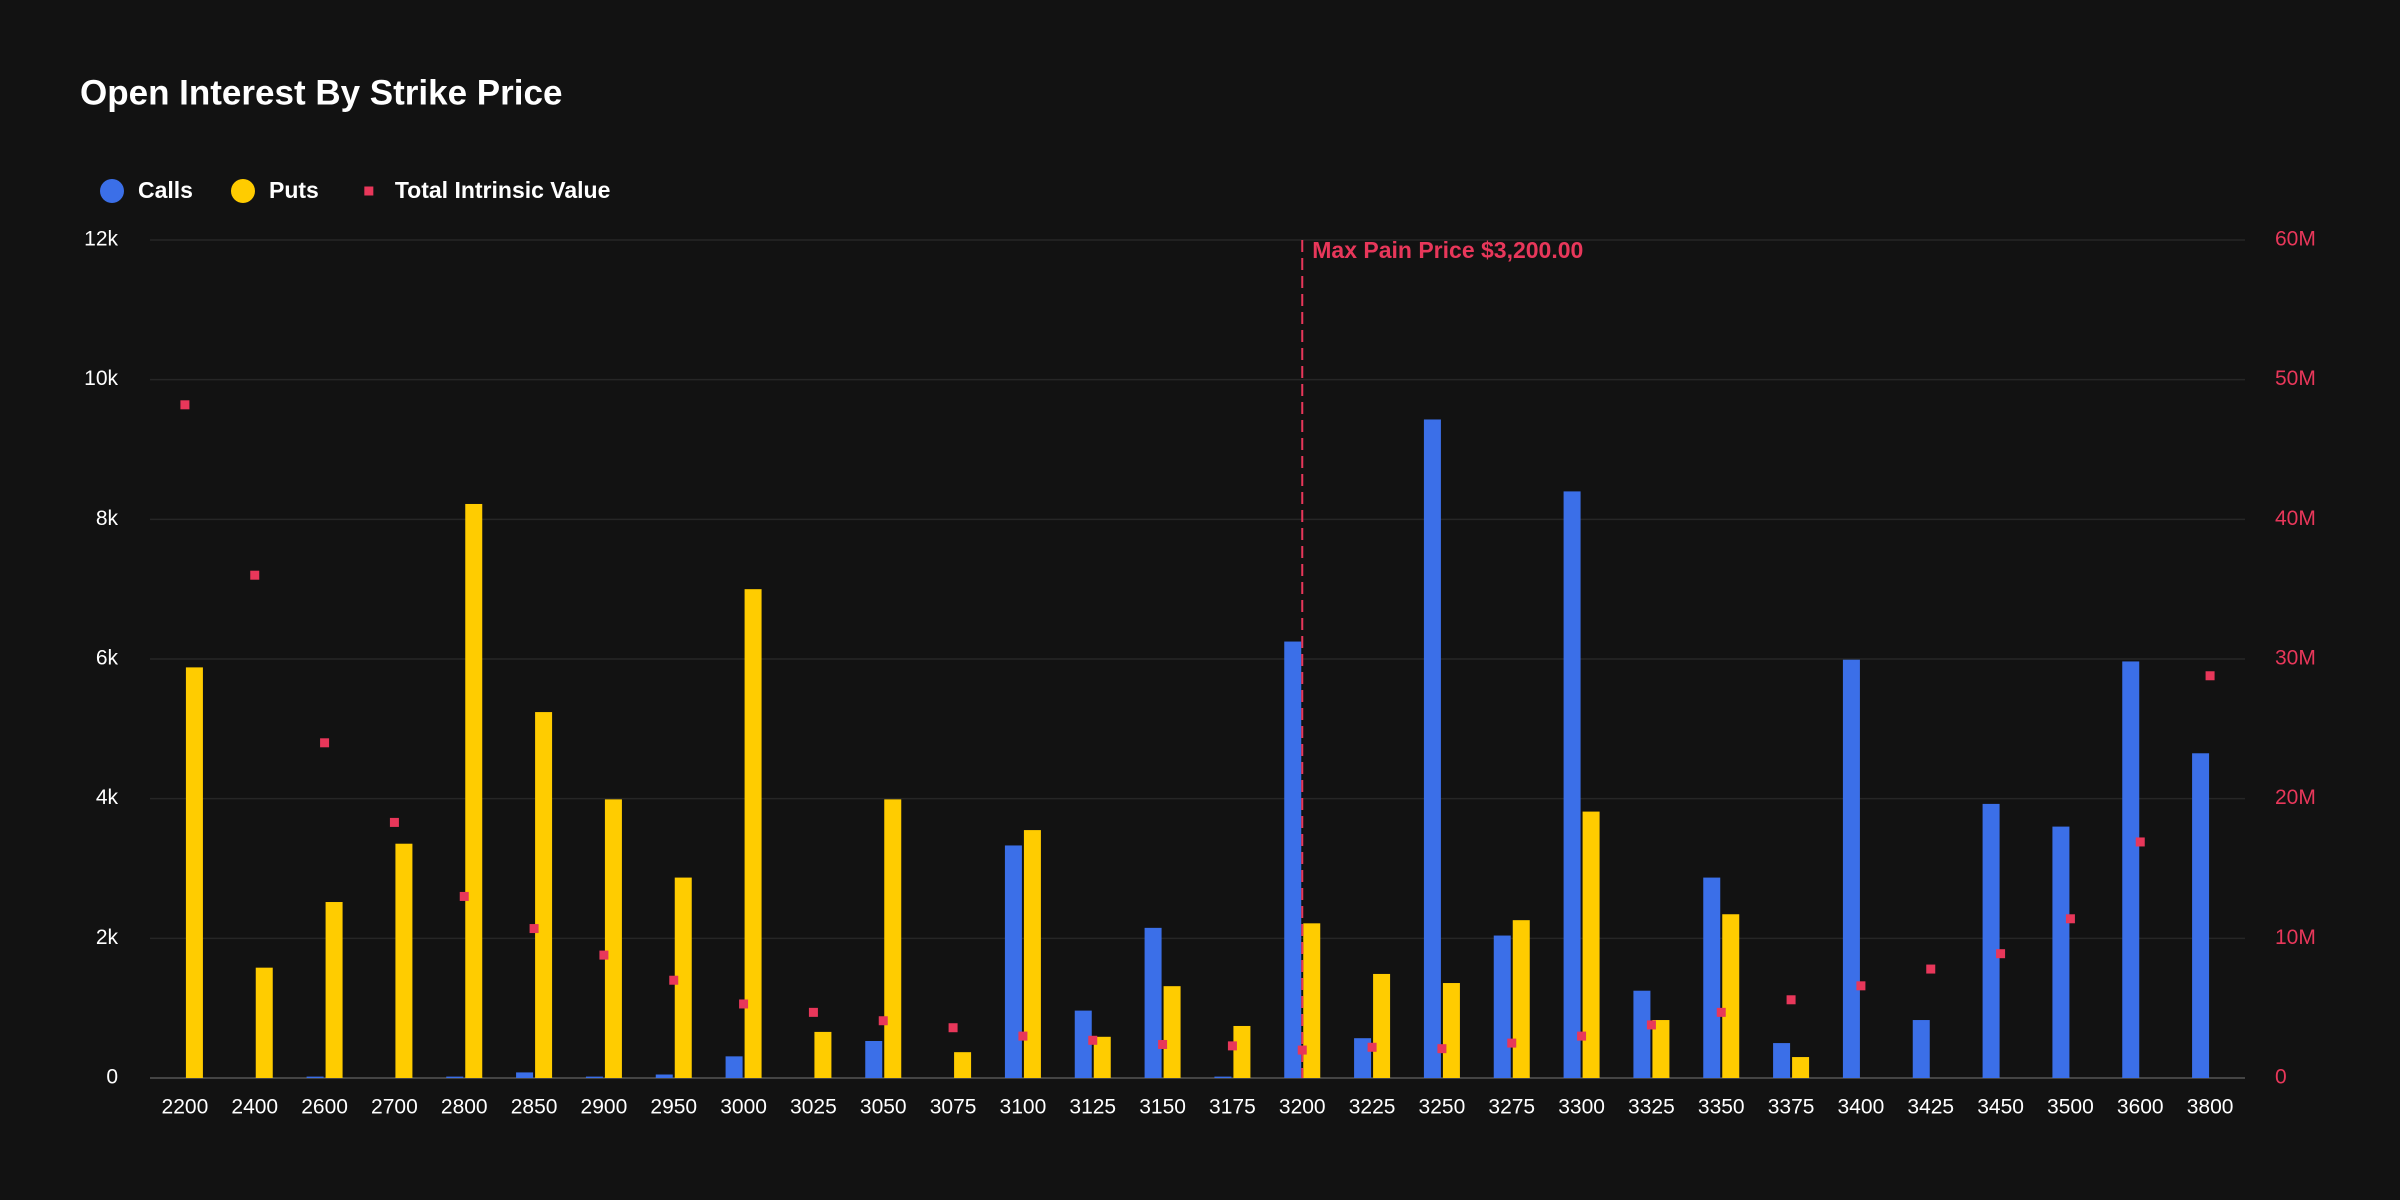  Describe the element at coordinates (534, 1107) in the screenshot. I see `x-tick-label: 2850` at that location.